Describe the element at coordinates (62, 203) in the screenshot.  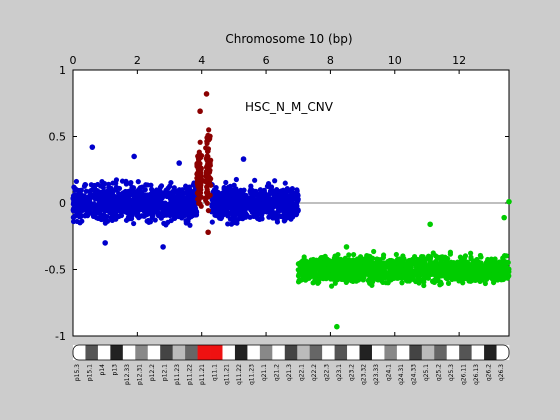
I see `y-tick-label: 0` at that location.